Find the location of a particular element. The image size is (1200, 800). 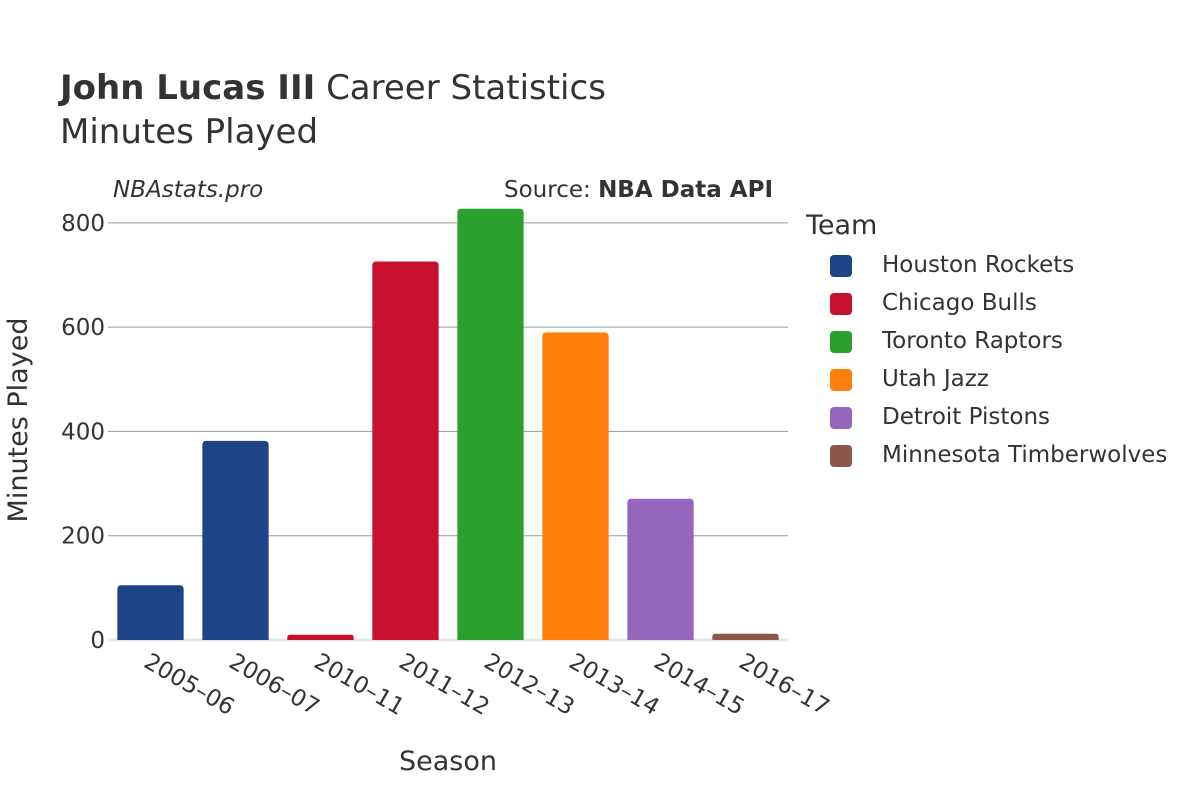

chart-title: John Lucas III Career Statistics is located at coordinates (333, 88).